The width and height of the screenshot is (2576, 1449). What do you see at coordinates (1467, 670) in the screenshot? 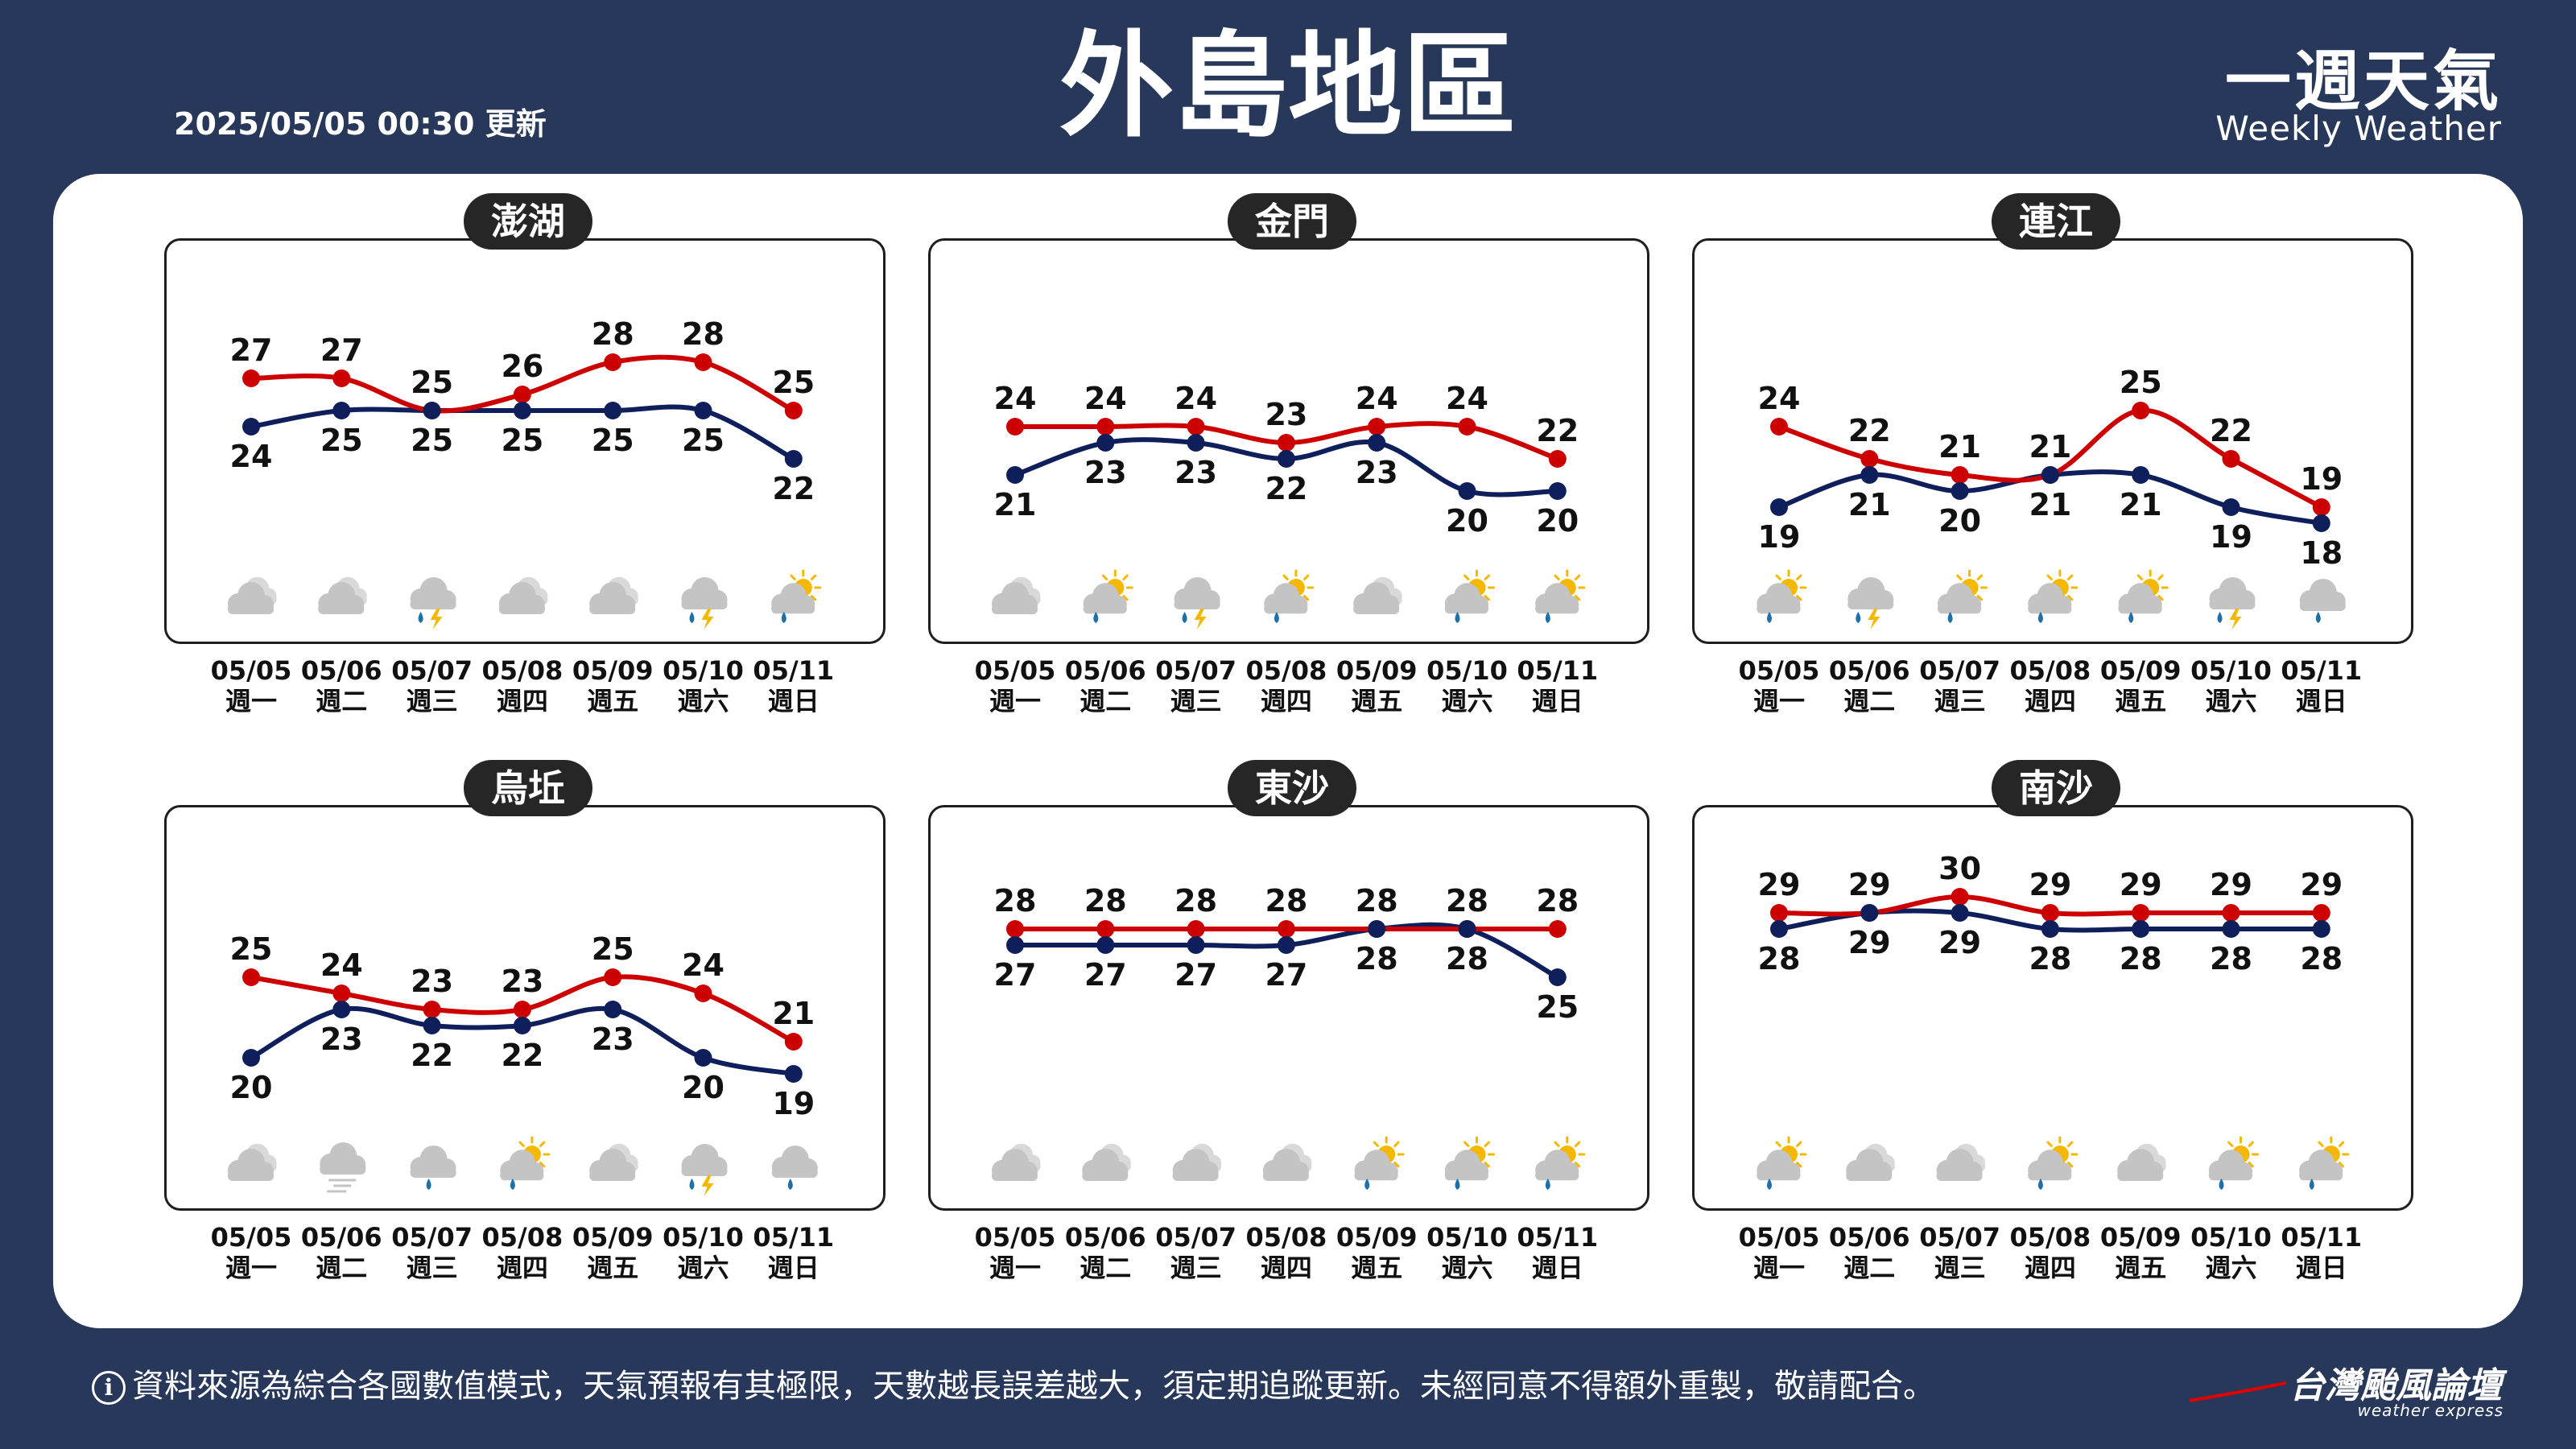
I see `date-tick-label: 05/10` at bounding box center [1467, 670].